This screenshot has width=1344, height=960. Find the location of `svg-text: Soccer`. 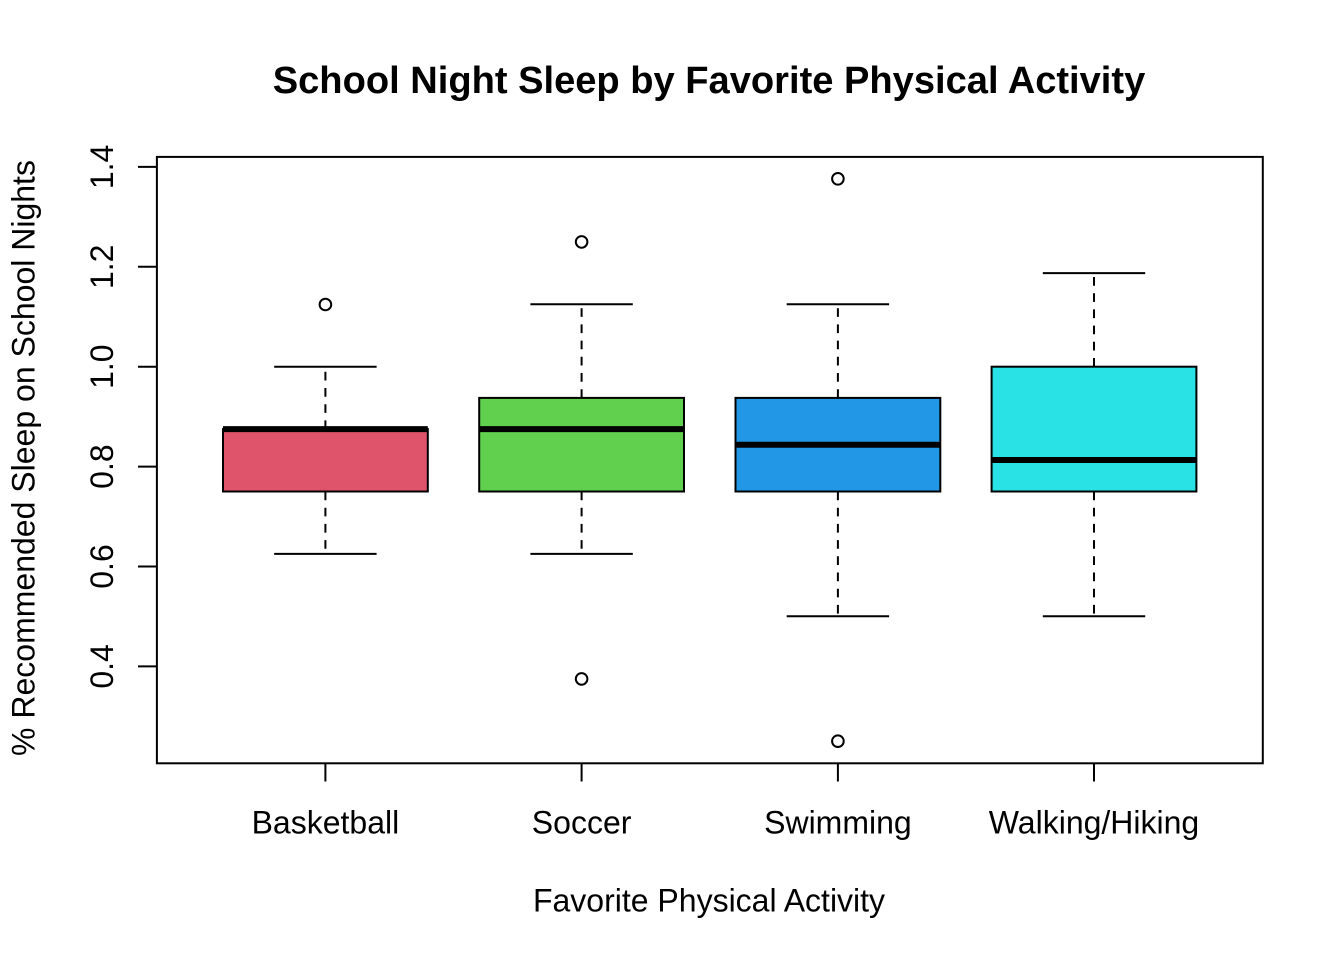

svg-text: Soccer is located at coordinates (582, 823).